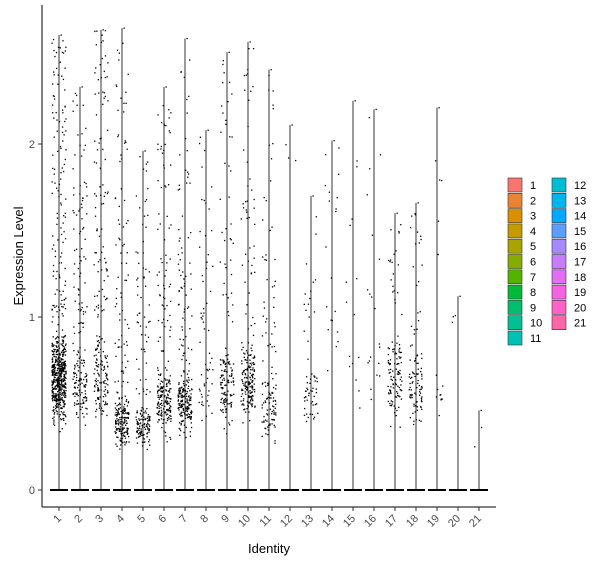  I want to click on x-tick-label: 14, so click(328, 521).